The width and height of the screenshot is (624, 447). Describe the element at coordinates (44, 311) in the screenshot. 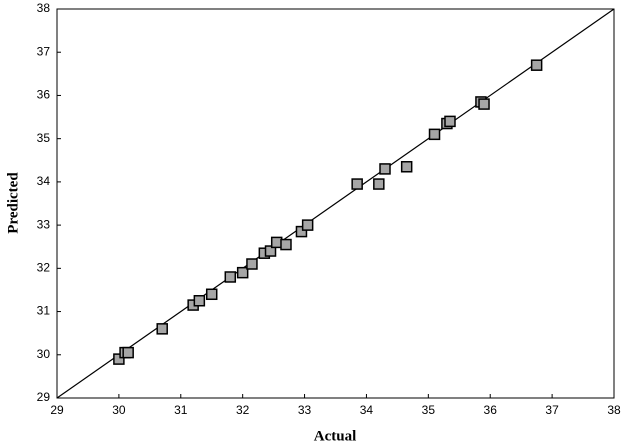

I see `y-tick-label: 31` at that location.